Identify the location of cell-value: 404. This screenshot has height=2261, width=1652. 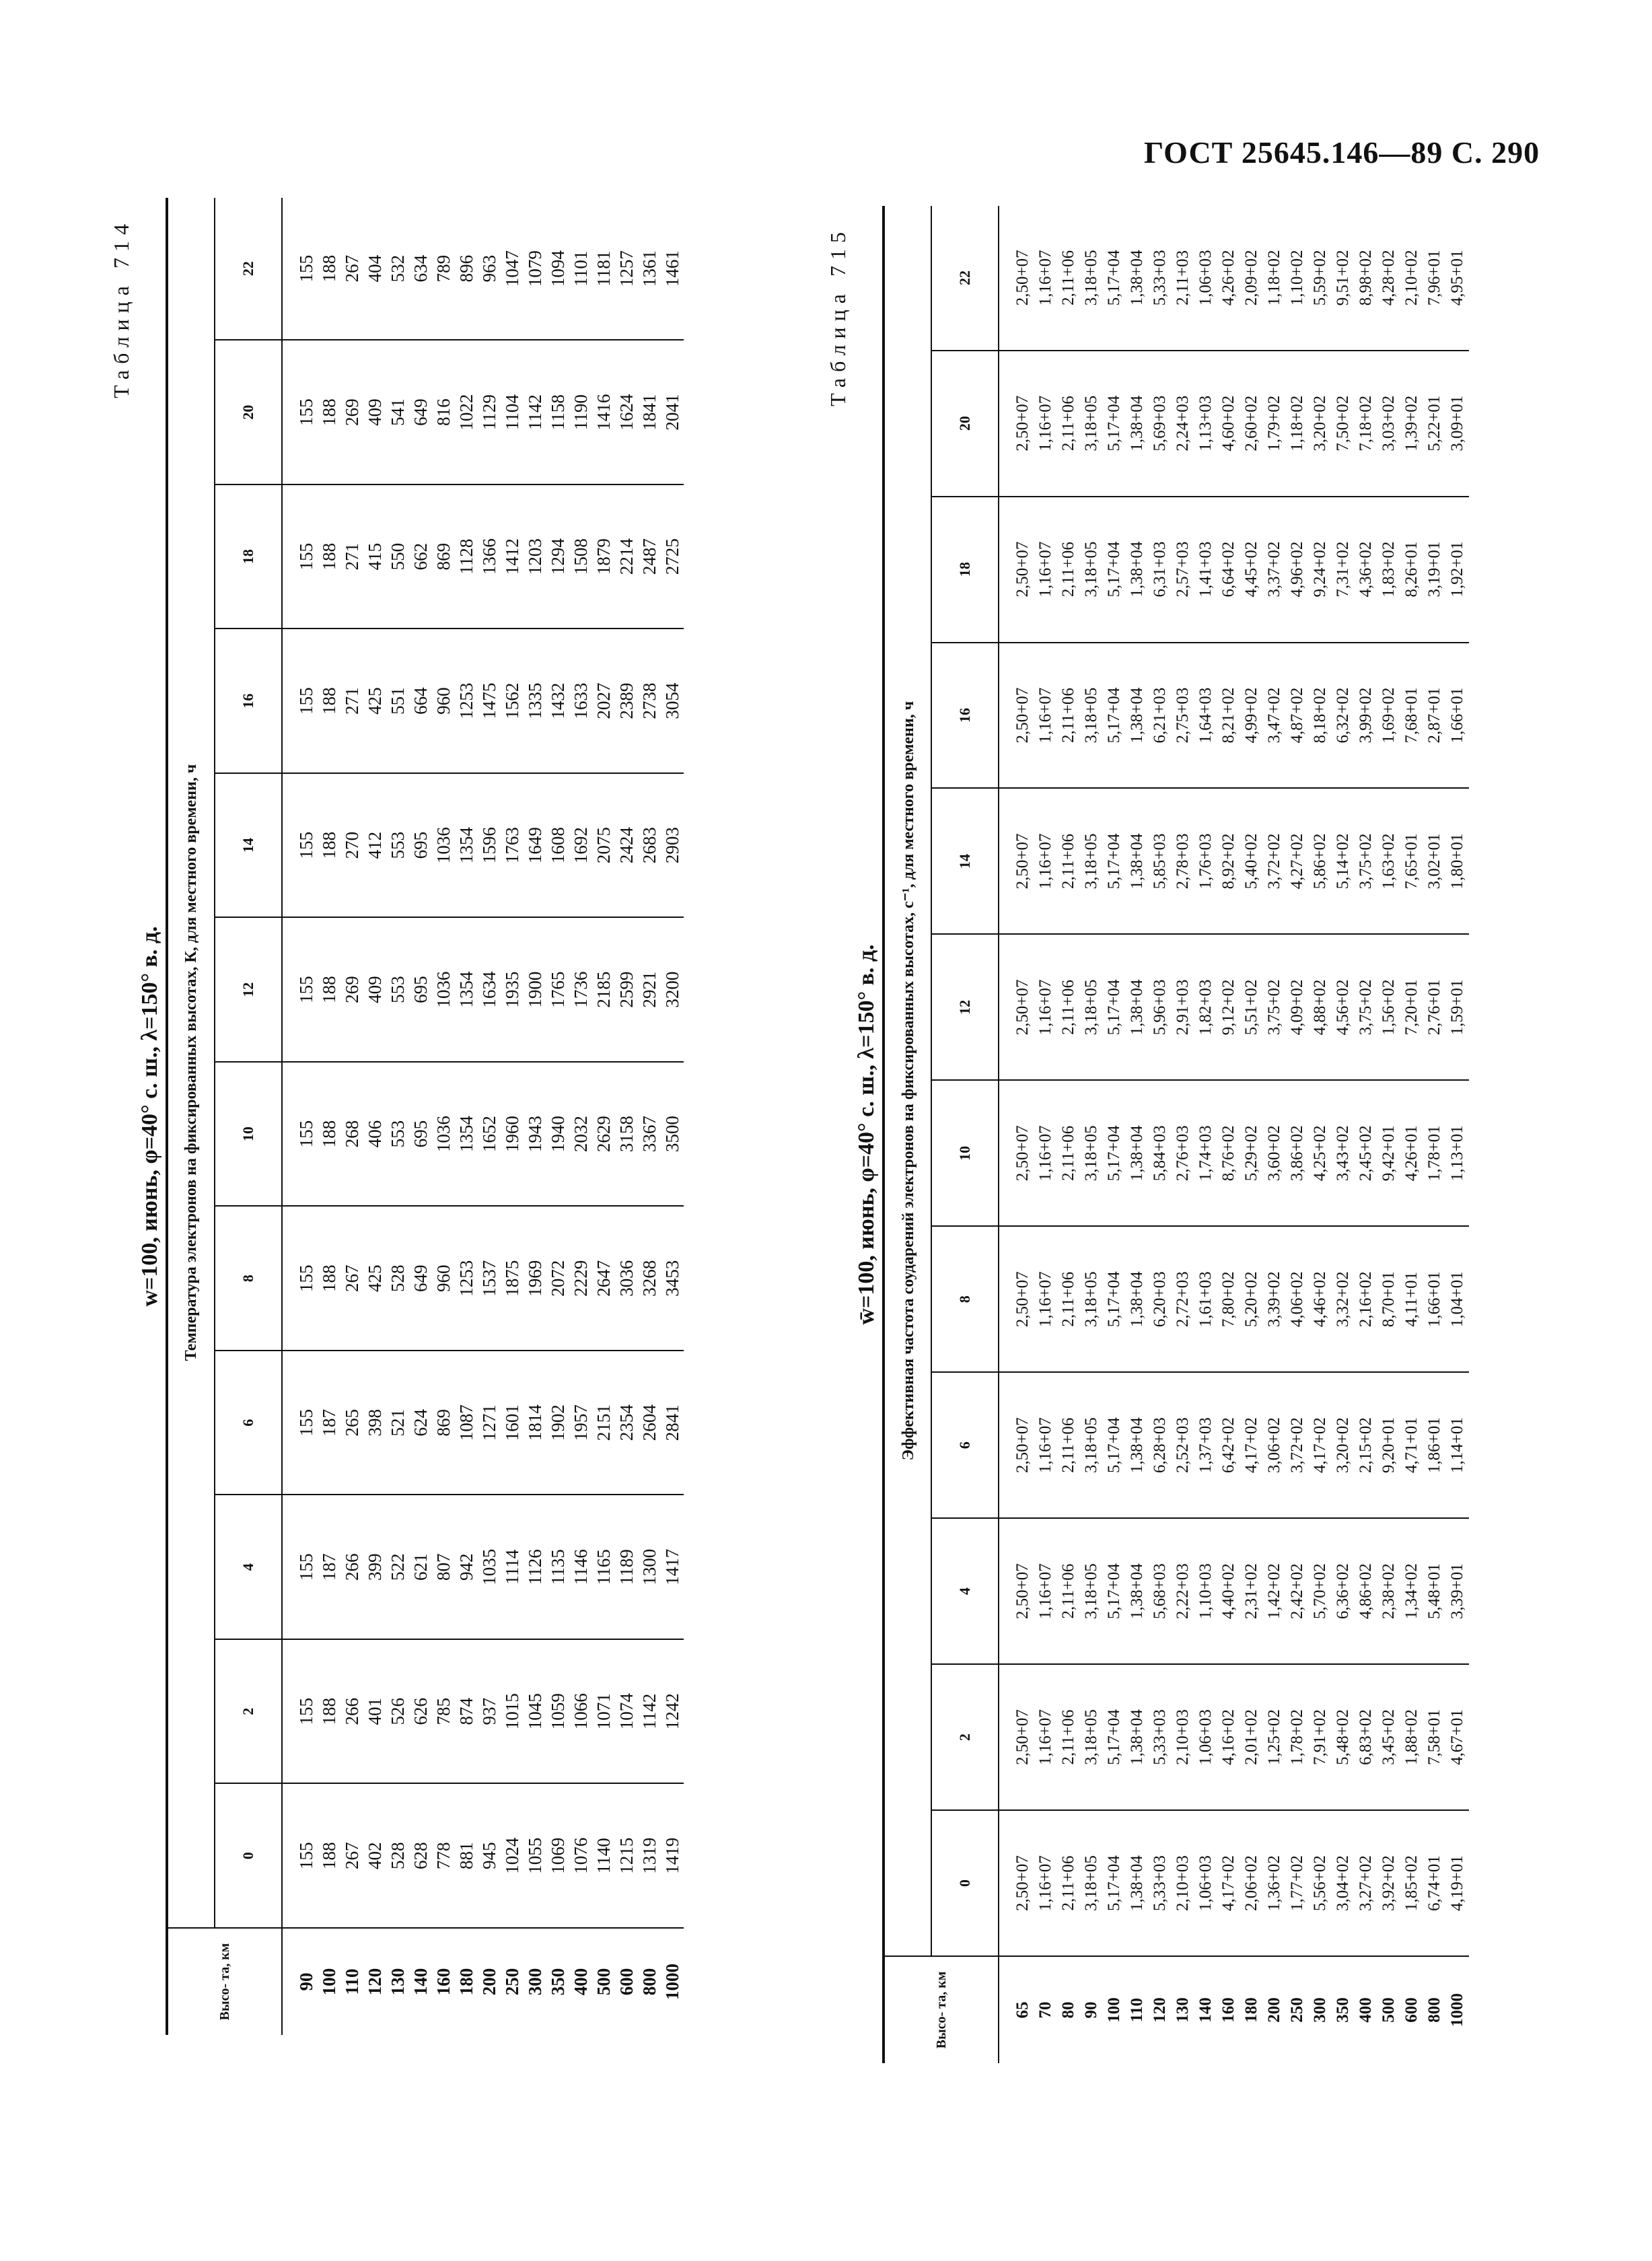
(374, 269).